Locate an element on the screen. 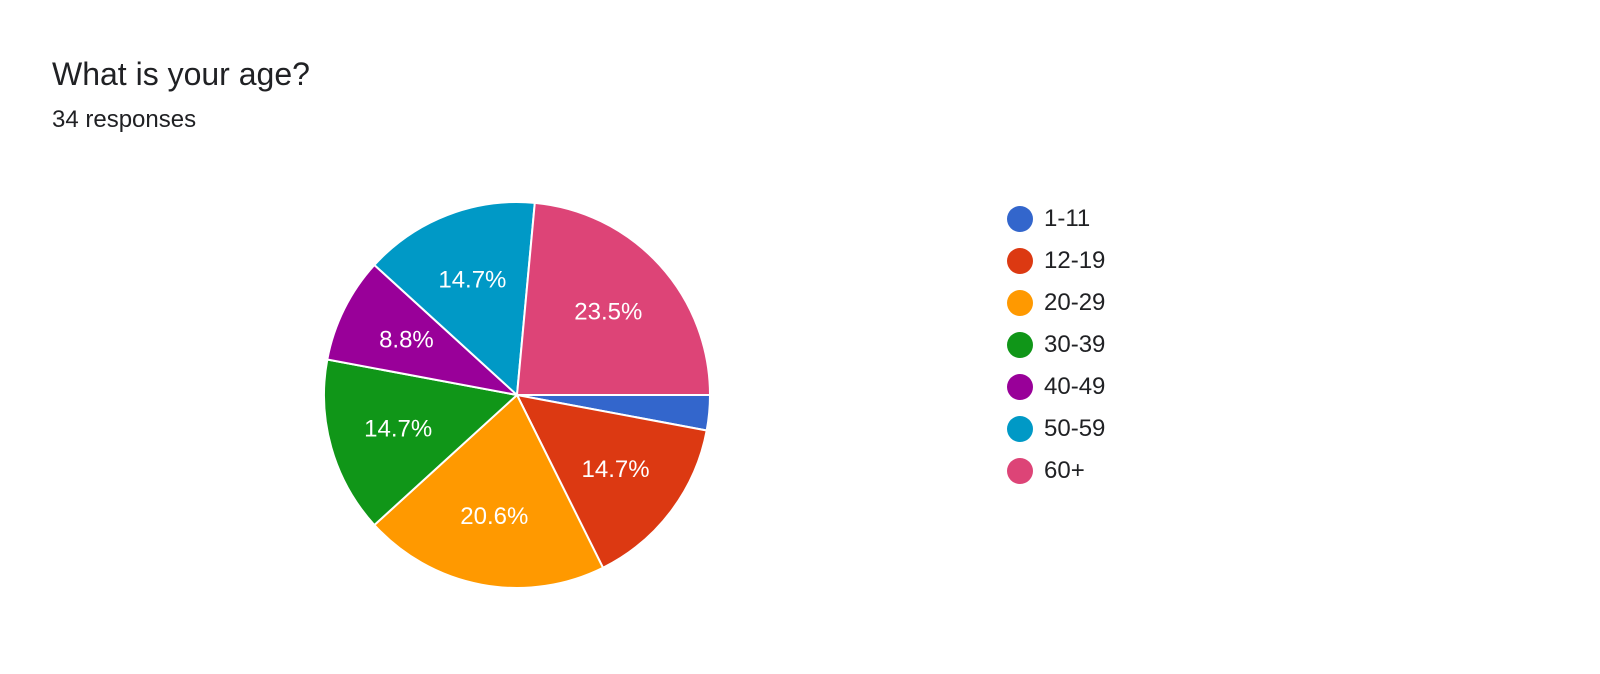 This screenshot has width=1600, height=674. slice-label-40-49: 8.8% is located at coordinates (406, 339).